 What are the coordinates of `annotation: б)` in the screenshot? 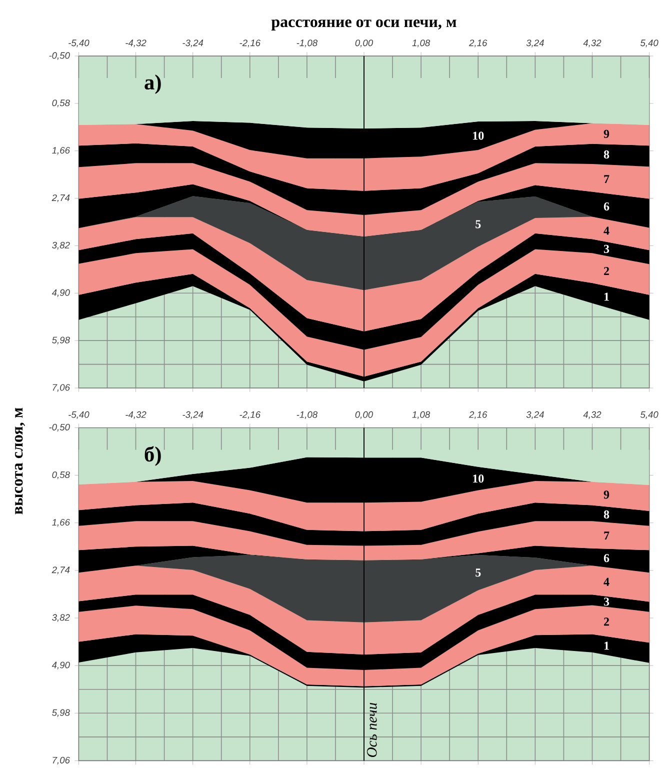 It's located at (152, 456).